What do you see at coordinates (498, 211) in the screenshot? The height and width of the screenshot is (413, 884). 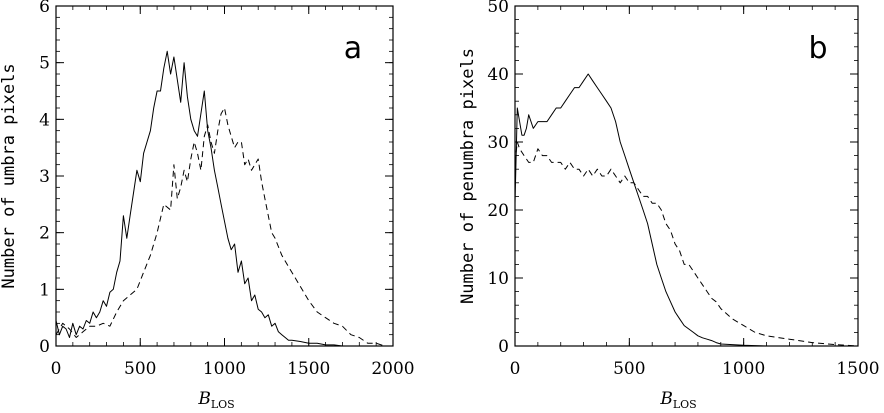 I see `y-tick-label: 20` at bounding box center [498, 211].